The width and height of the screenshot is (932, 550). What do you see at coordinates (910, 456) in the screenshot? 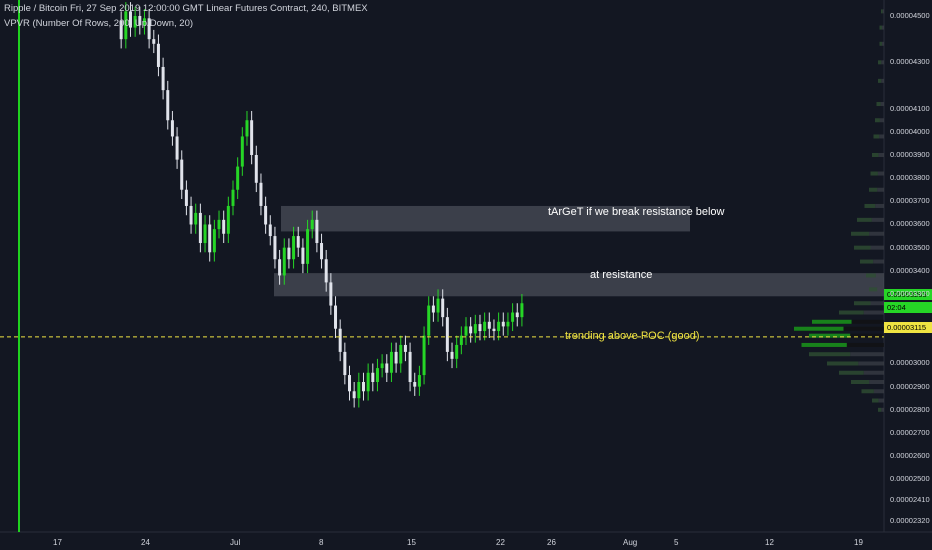
I see `y-tick-label: 0.00002600` at bounding box center [910, 456].